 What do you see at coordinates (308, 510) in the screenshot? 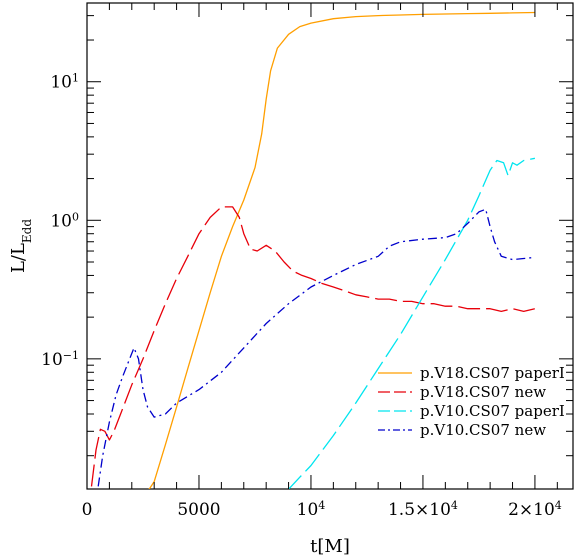
I see `x-tick-label-text: 10` at bounding box center [308, 510].